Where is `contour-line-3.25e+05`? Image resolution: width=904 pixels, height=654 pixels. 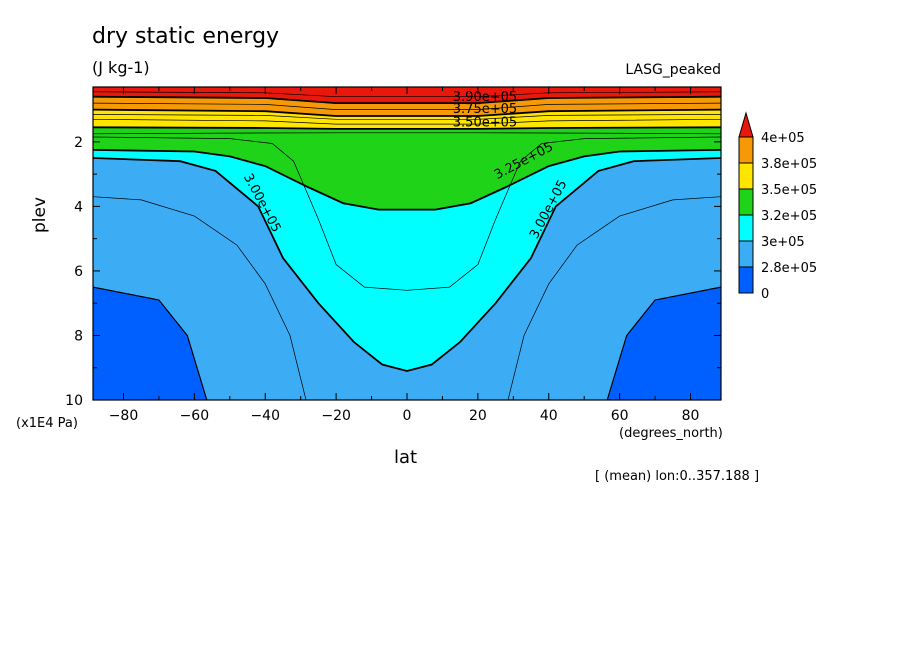
contour-line-3.25e+05 is located at coordinates (407, 180).